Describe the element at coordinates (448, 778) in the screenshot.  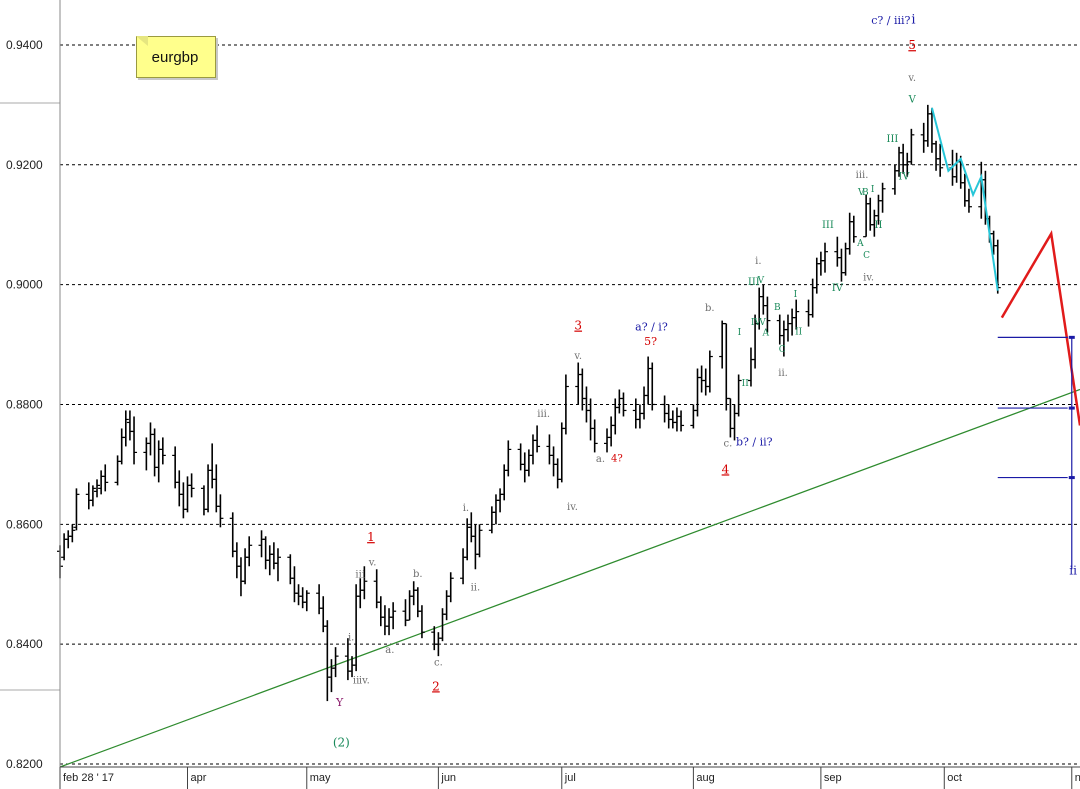
I see `x-tick-label: jun` at that location.